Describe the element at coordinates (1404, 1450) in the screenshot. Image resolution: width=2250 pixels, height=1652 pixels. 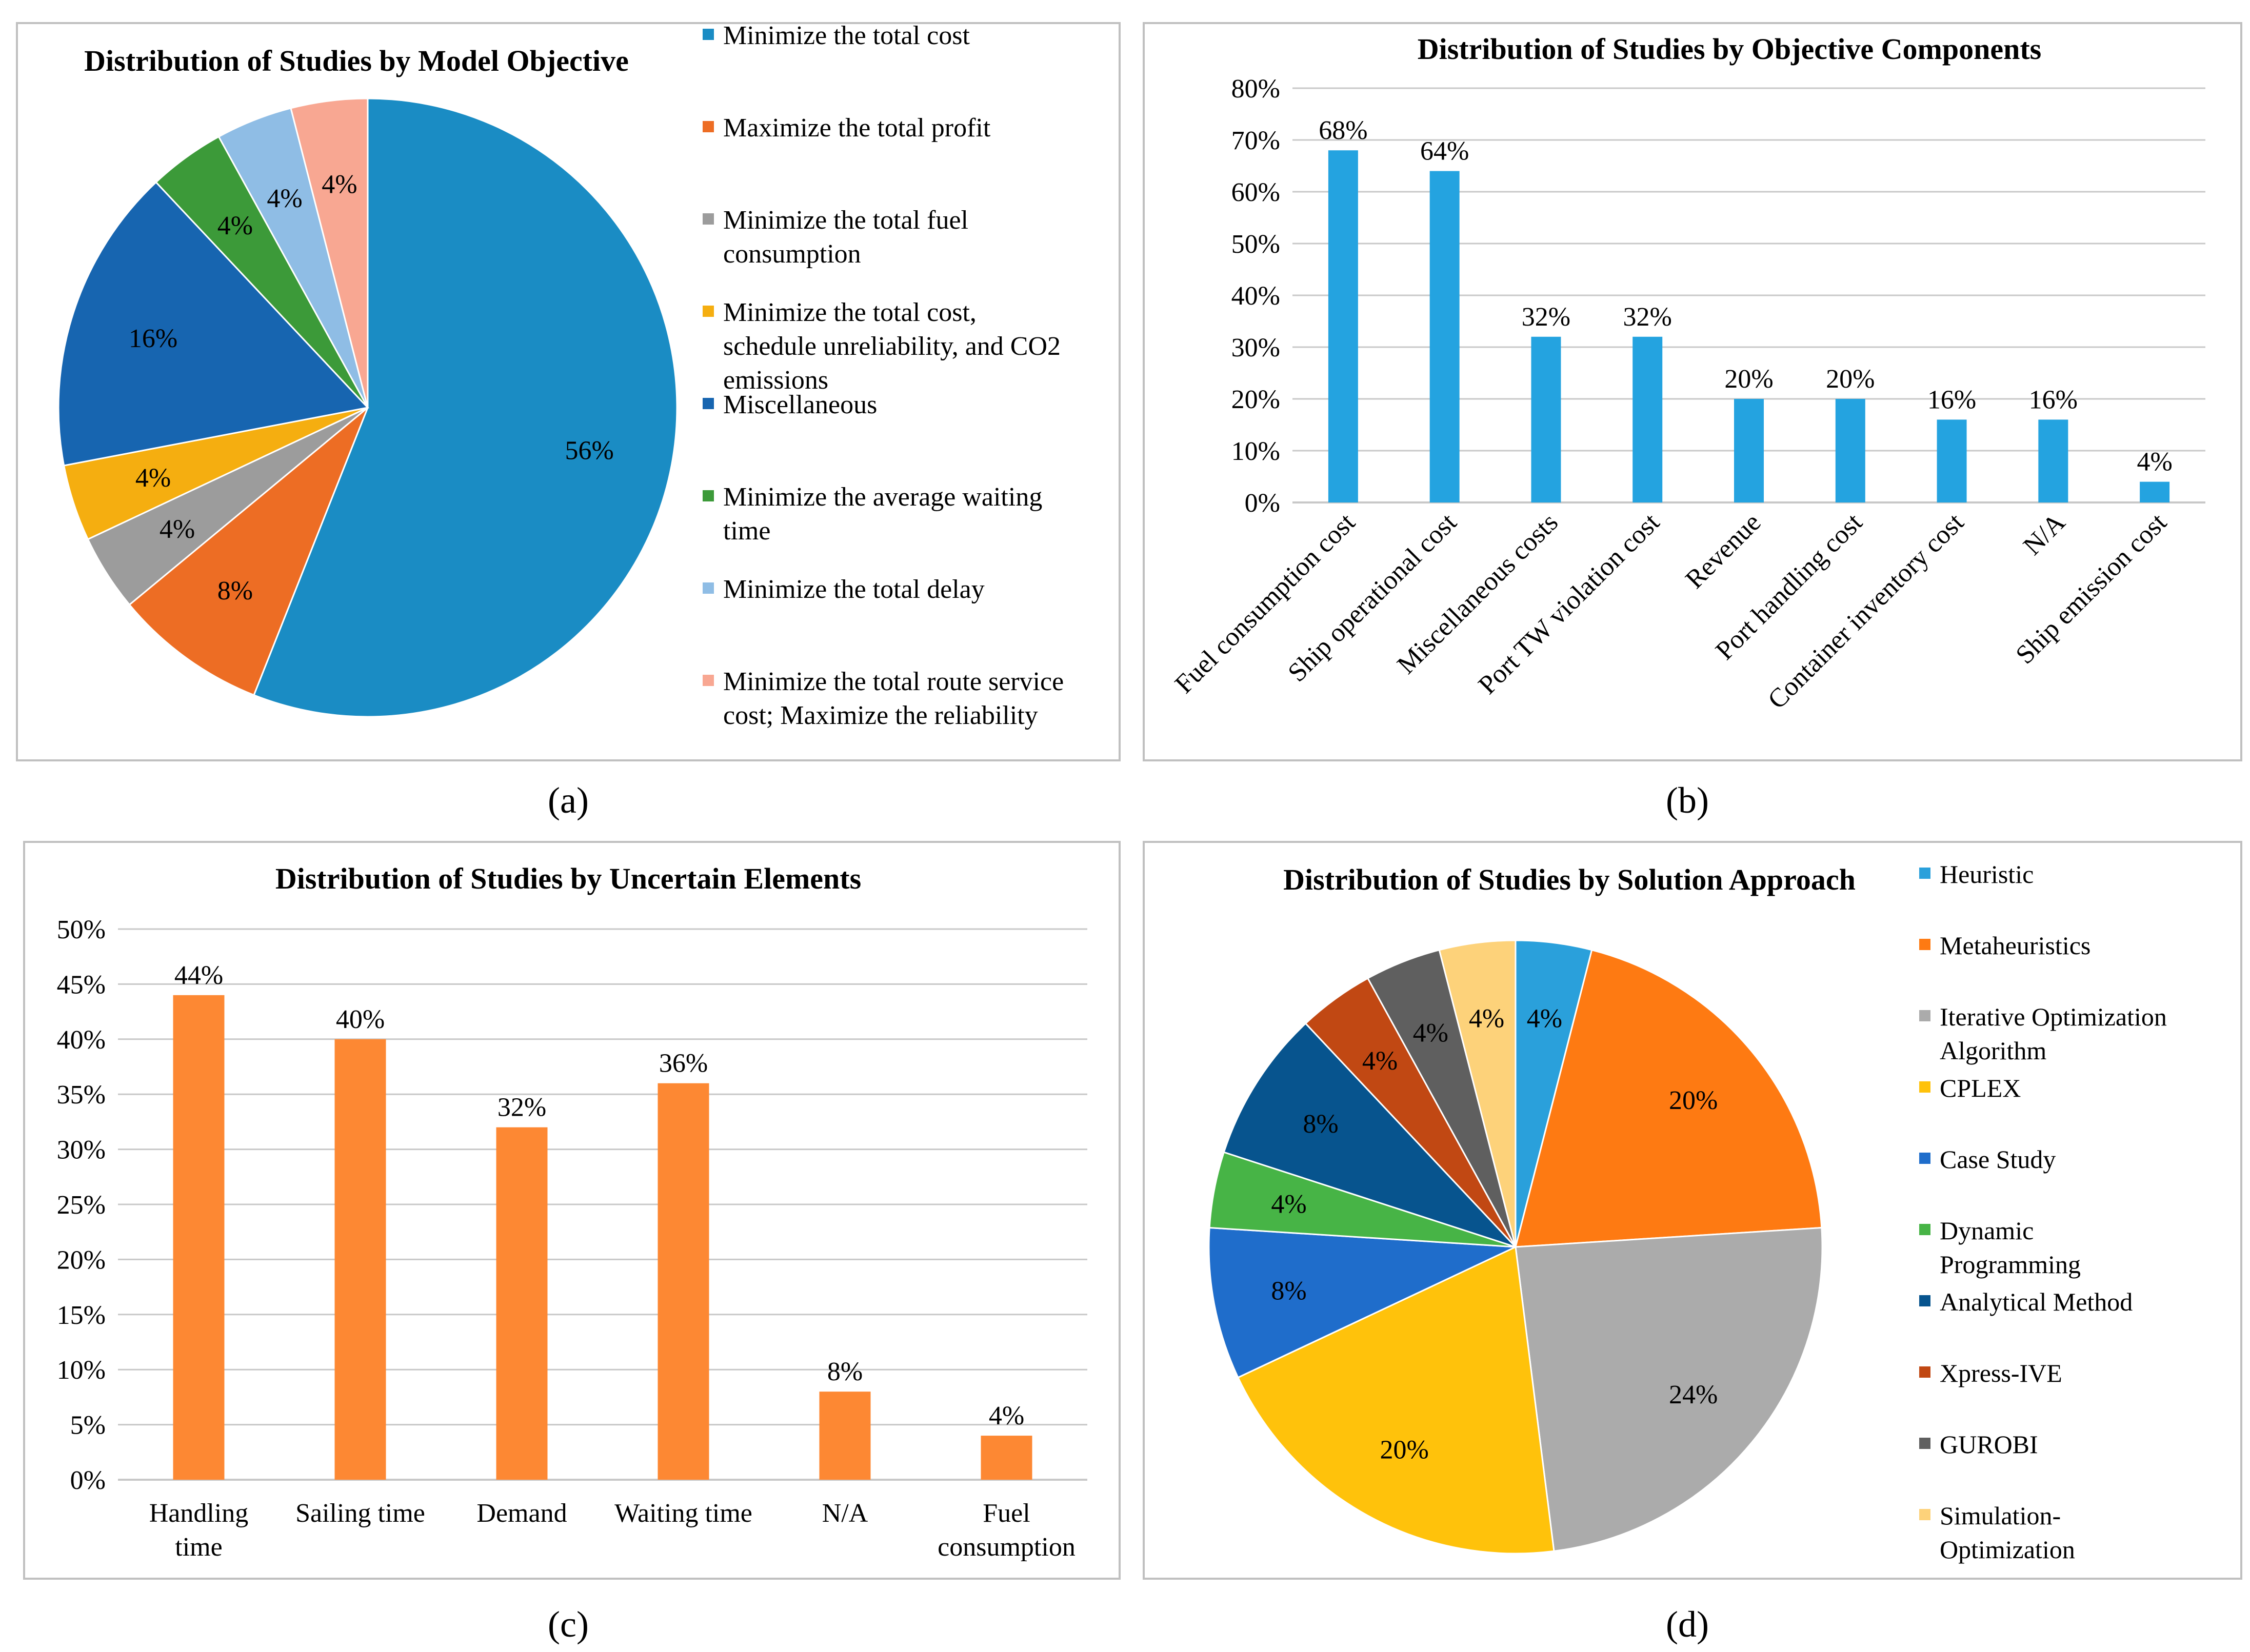
I see `chart-d-slice-label: 20%` at that location.